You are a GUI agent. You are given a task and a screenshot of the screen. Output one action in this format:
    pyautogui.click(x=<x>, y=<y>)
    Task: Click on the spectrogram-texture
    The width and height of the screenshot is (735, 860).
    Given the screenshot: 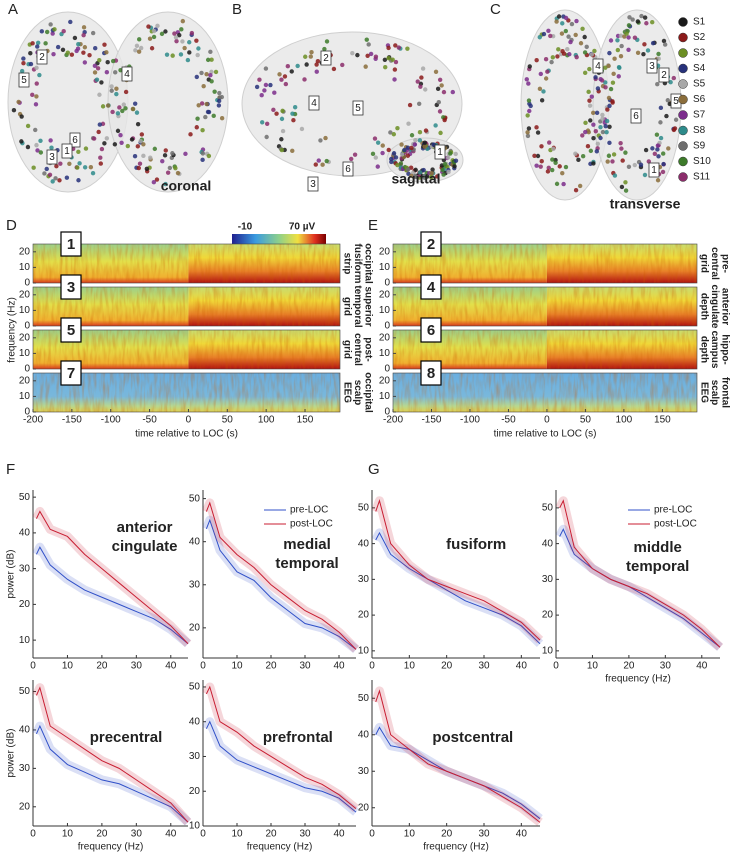 What is the action you would take?
    pyautogui.click(x=186, y=263)
    